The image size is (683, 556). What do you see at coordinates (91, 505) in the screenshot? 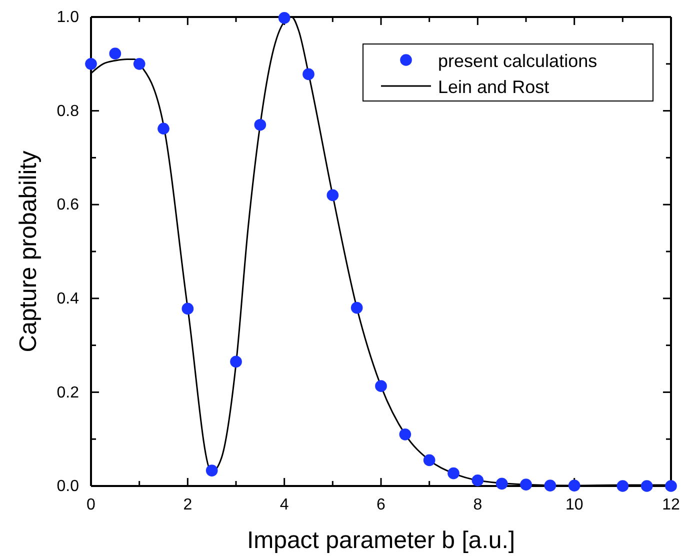
I see `x-tick-label: 0` at bounding box center [91, 505].